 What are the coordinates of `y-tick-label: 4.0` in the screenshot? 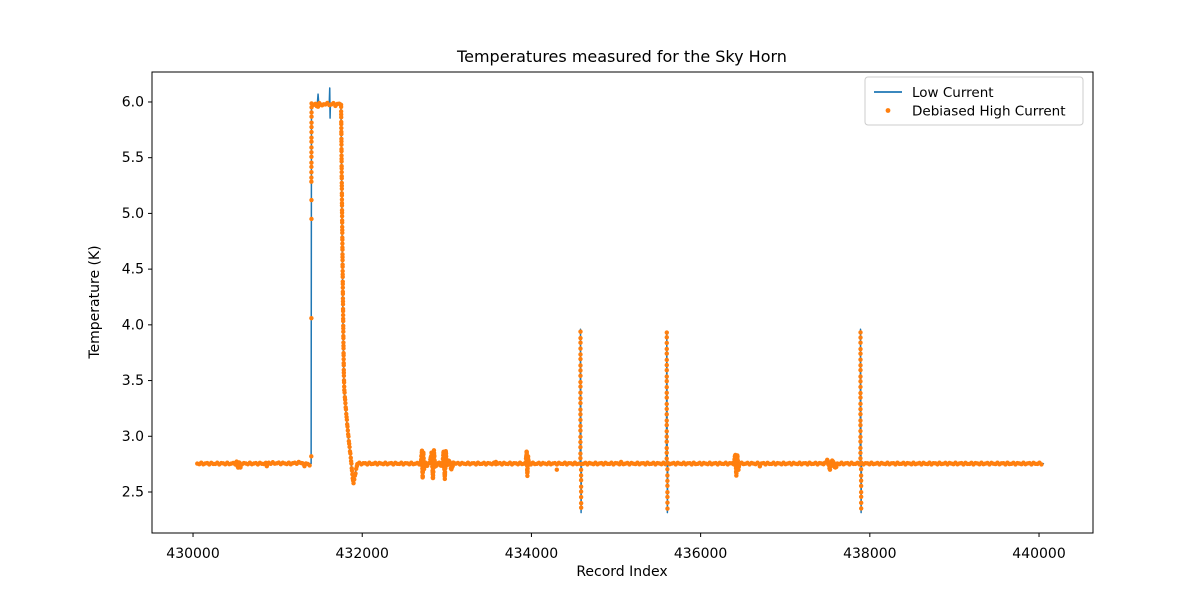 It's located at (133, 325).